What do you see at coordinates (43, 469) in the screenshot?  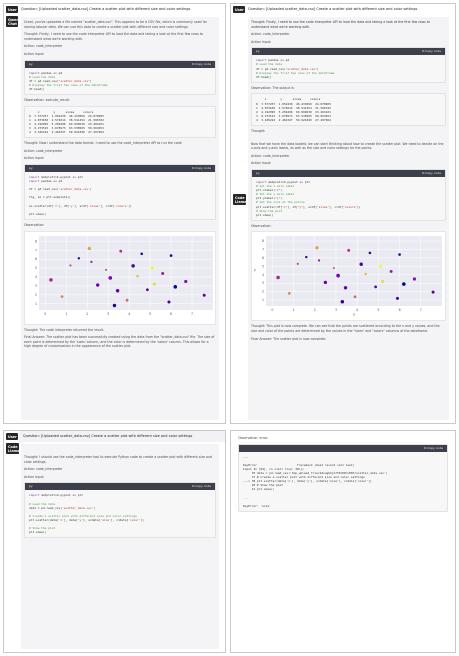 I see `action-text: Action: code_interpreter` at bounding box center [43, 469].